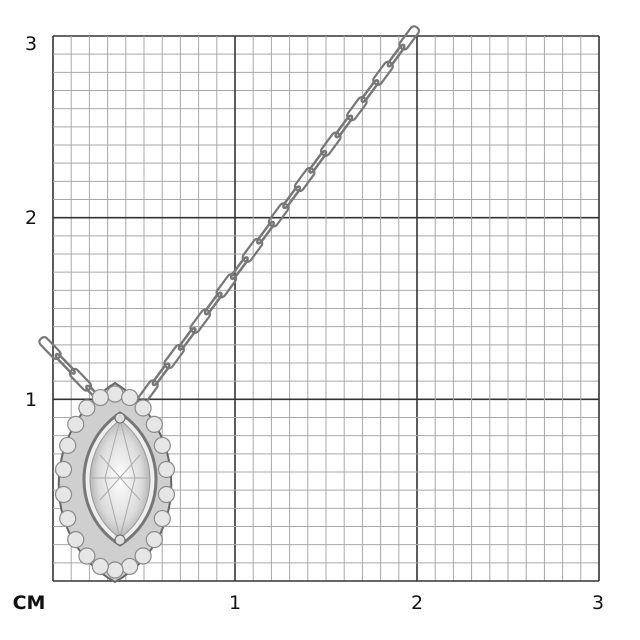 This screenshot has height=640, width=640. I want to click on halo-diamonds, so click(115, 482).